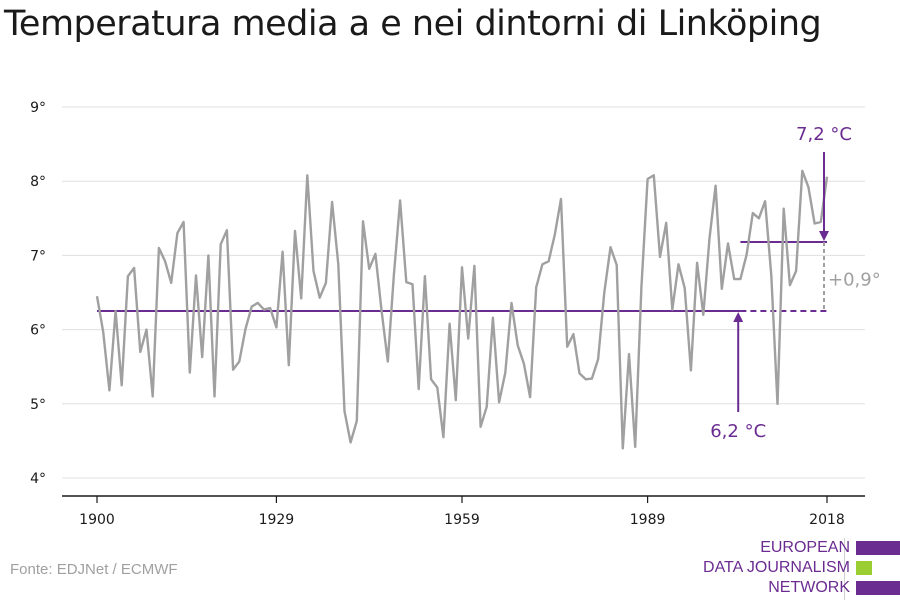 This screenshot has width=900, height=600. I want to click on annotations: 7,2 °C 6,2 °C +0,9°, so click(795, 283).